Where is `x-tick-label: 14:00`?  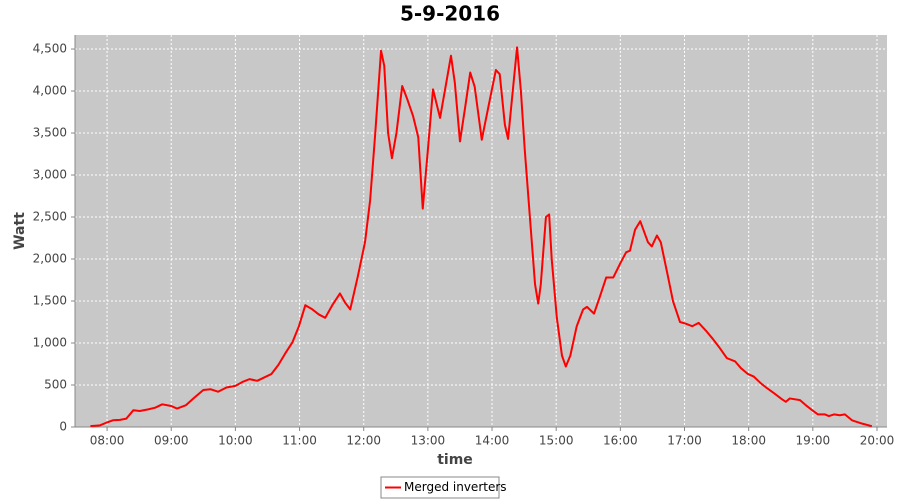
x-tick-label: 14:00 is located at coordinates (492, 441).